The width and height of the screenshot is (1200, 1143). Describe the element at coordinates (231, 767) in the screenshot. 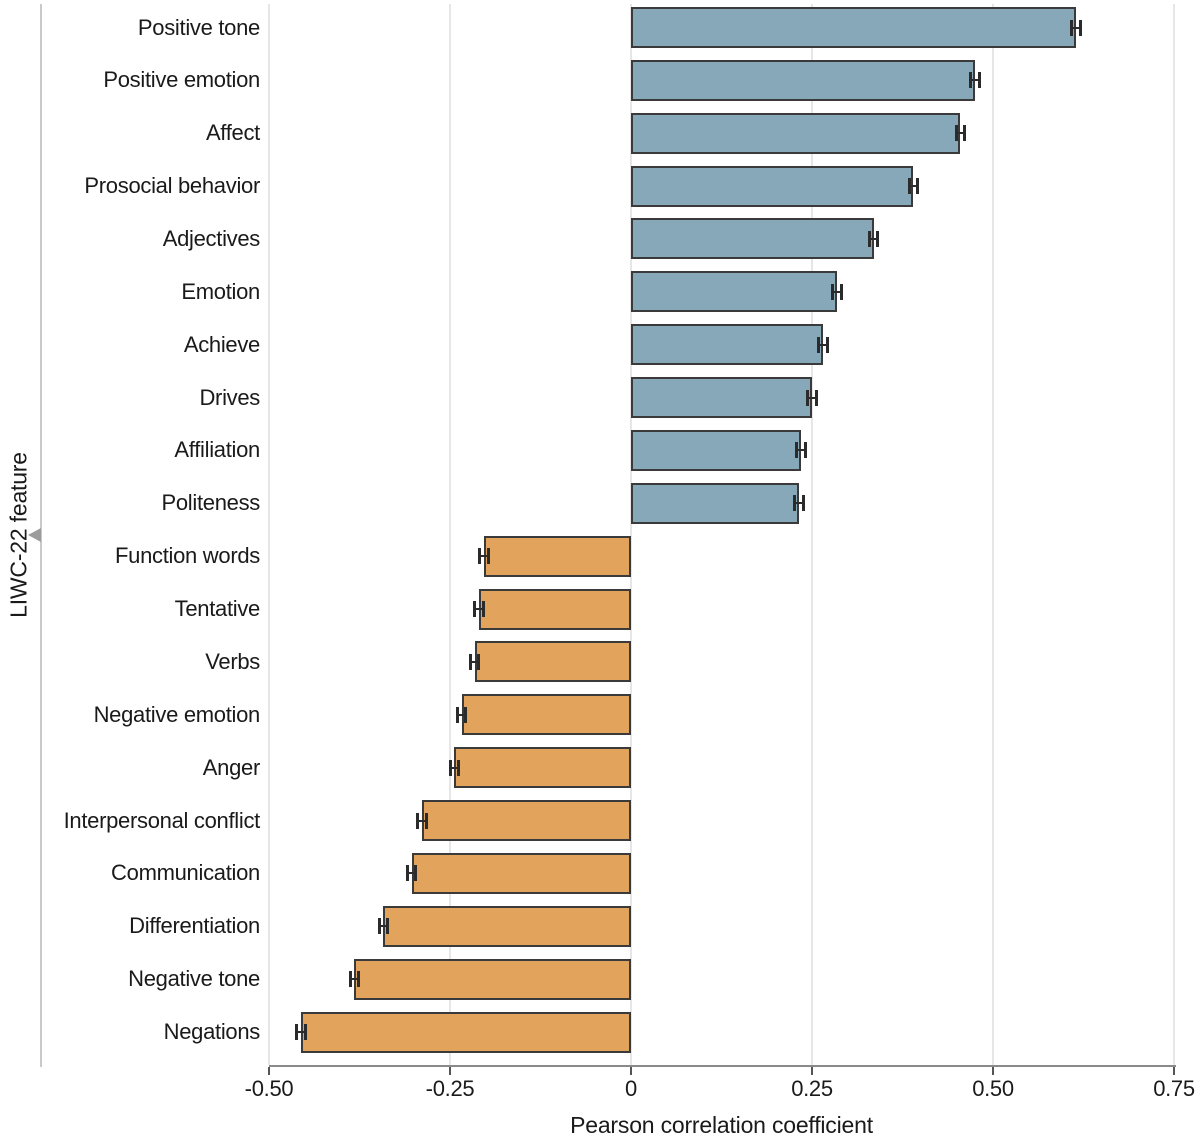

I see `category-label-anger: Anger` at that location.